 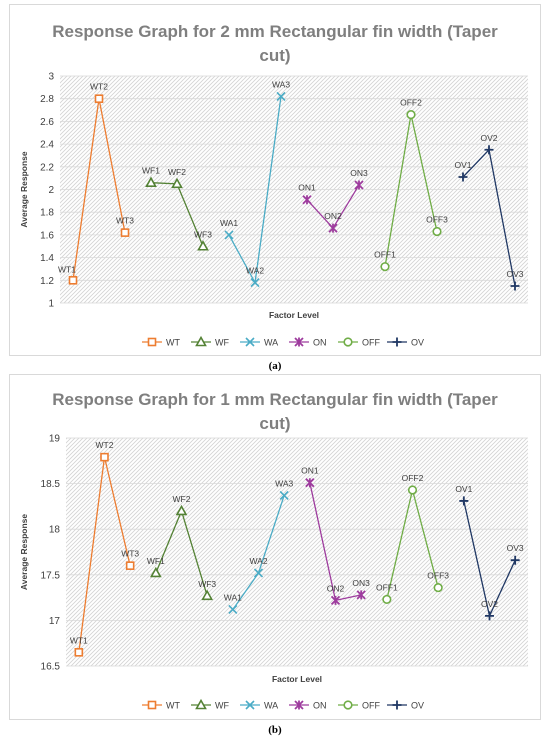 What do you see at coordinates (47, 145) in the screenshot?
I see `y-tick-label: 2.4` at bounding box center [47, 145].